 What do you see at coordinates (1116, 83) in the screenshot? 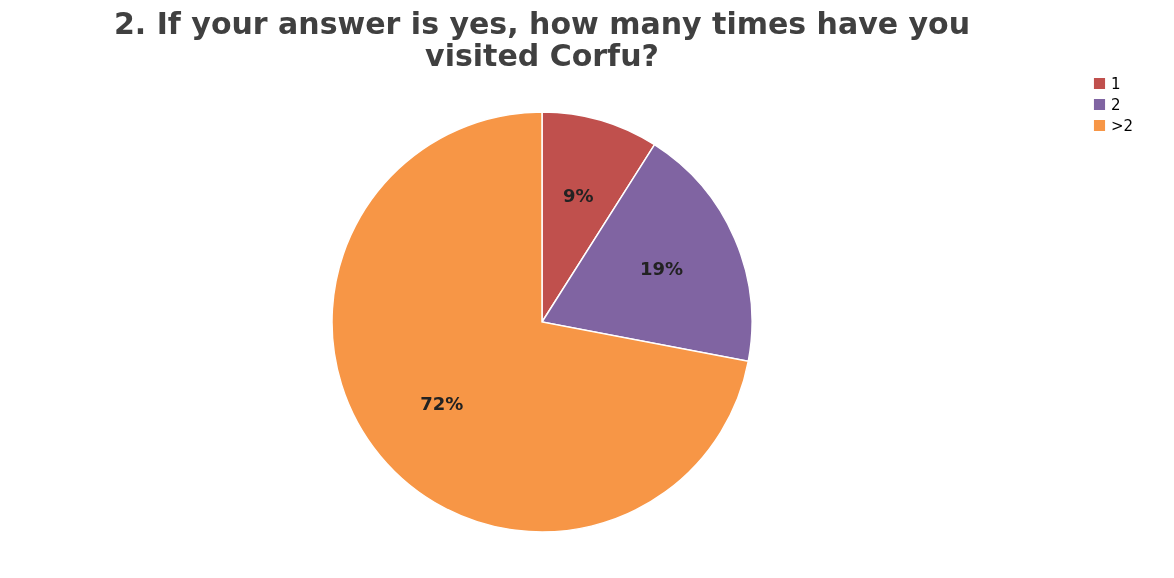
I see `legend-label: 1` at bounding box center [1116, 83].